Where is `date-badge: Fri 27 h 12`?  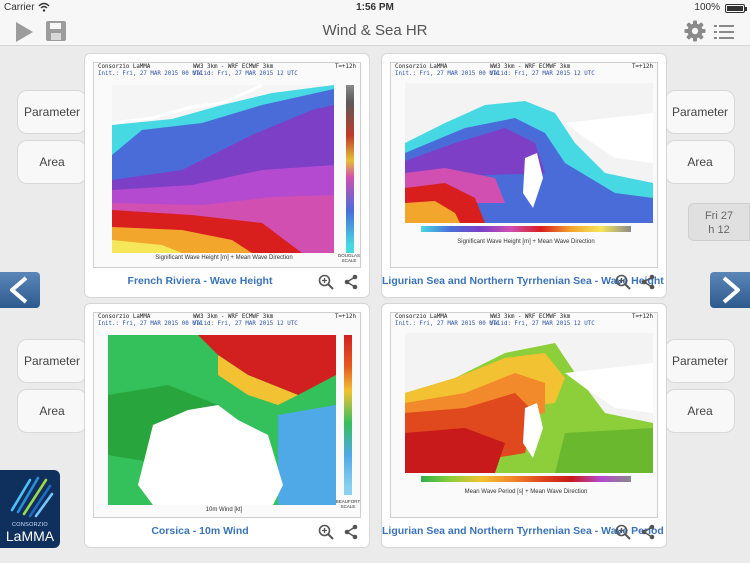
date-badge: Fri 27 h 12 is located at coordinates (719, 222).